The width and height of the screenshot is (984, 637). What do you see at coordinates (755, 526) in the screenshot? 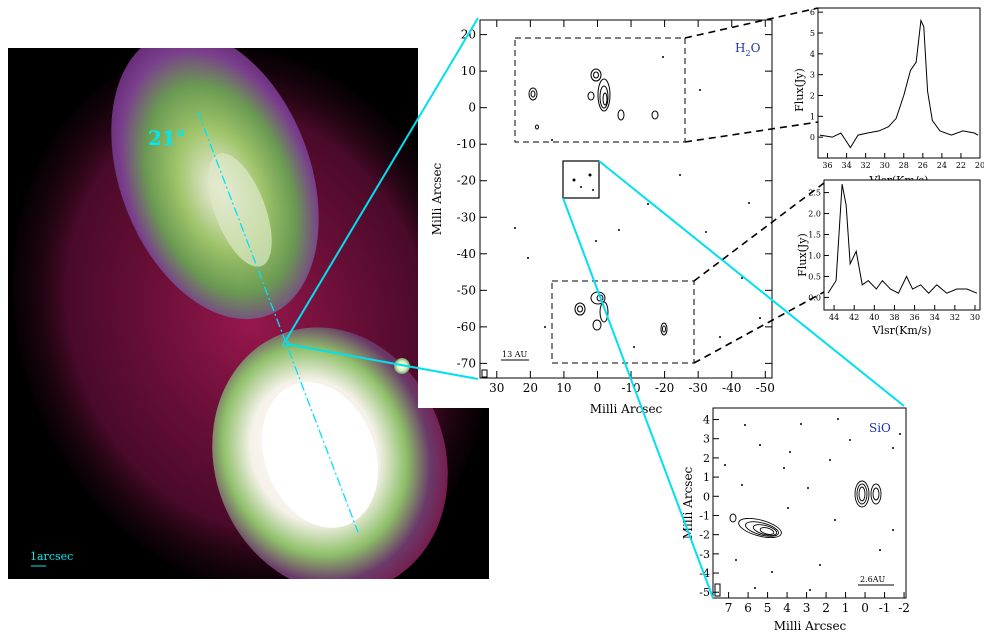
I see `sio-east-contours` at bounding box center [755, 526].